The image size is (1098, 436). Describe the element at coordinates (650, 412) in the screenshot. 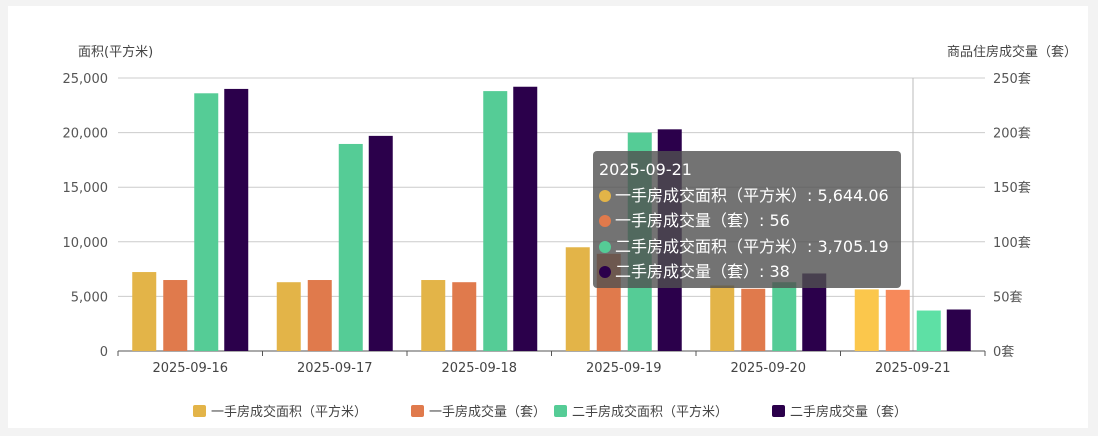

I see `legend-item: 二手房成交面积（平方米）` at that location.